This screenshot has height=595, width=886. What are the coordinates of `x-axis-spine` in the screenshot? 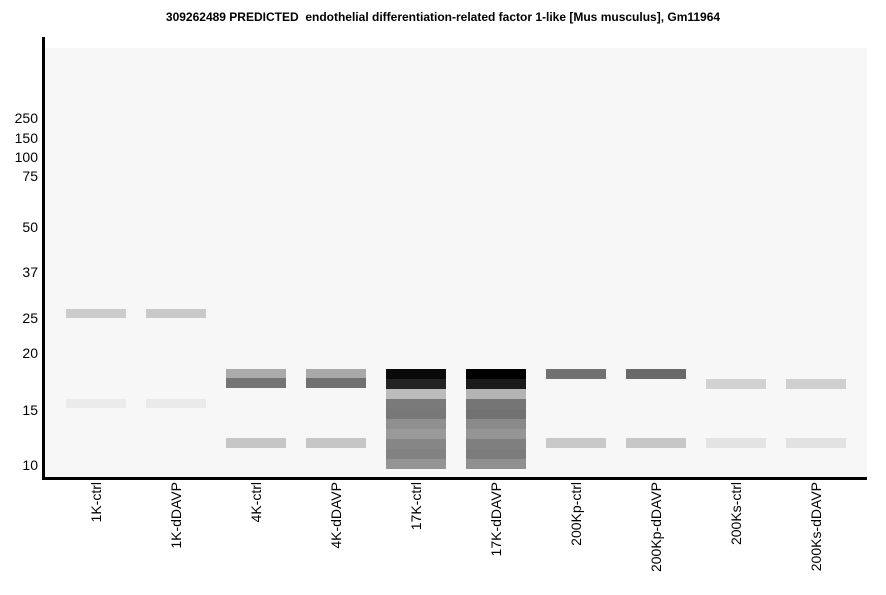 It's located at (454, 478).